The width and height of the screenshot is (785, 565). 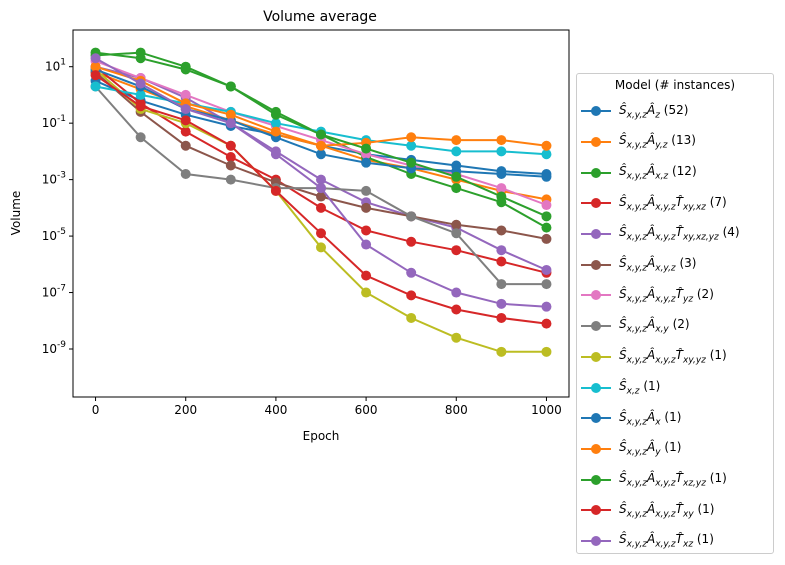 I want to click on legend-entry: Ŝx,y,zÂy,z (13), so click(x=675, y=142).